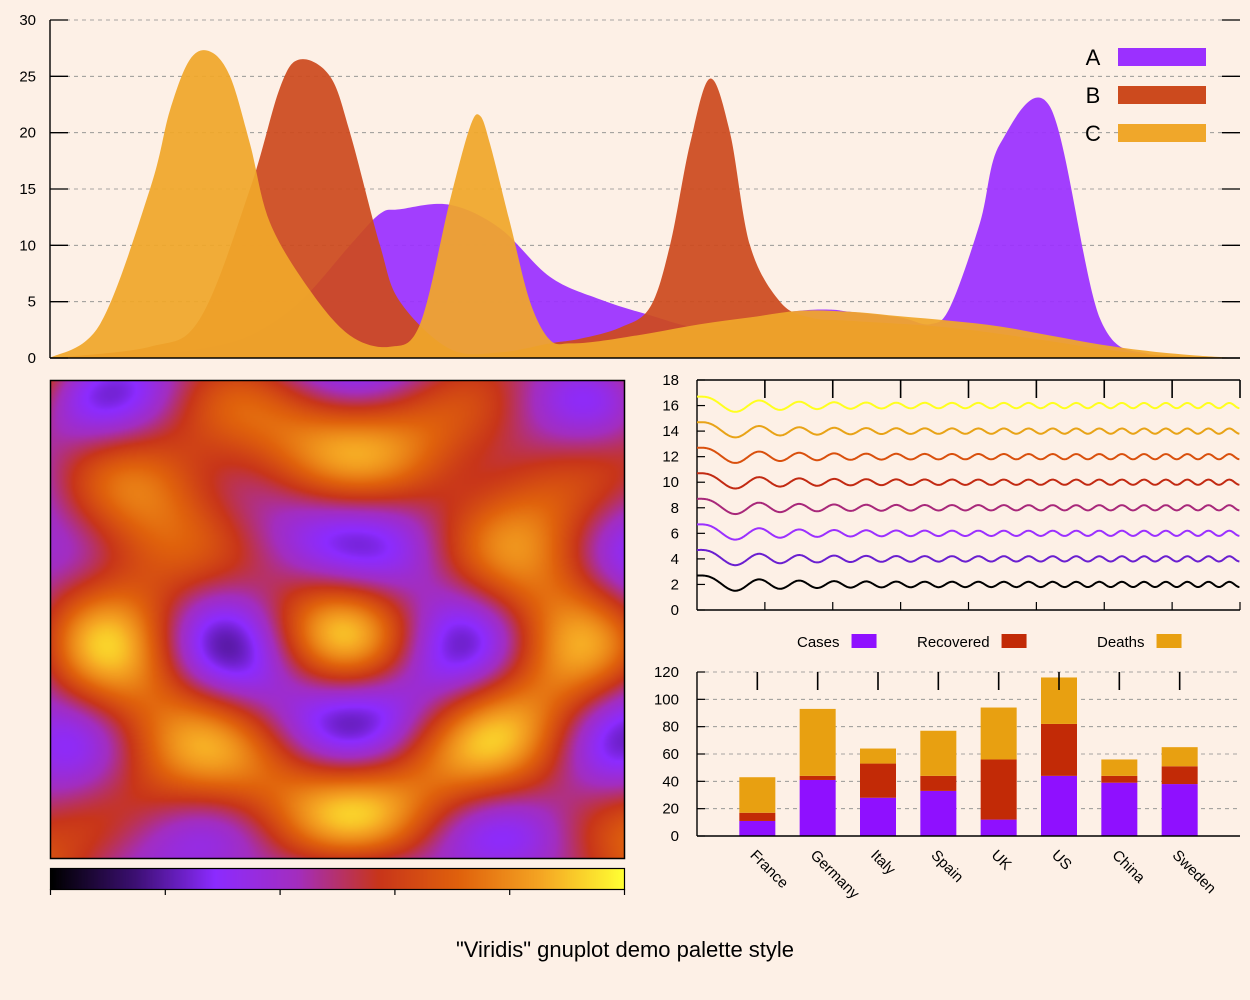  Describe the element at coordinates (670, 431) in the screenshot. I see `line-ytick-label: 14` at that location.